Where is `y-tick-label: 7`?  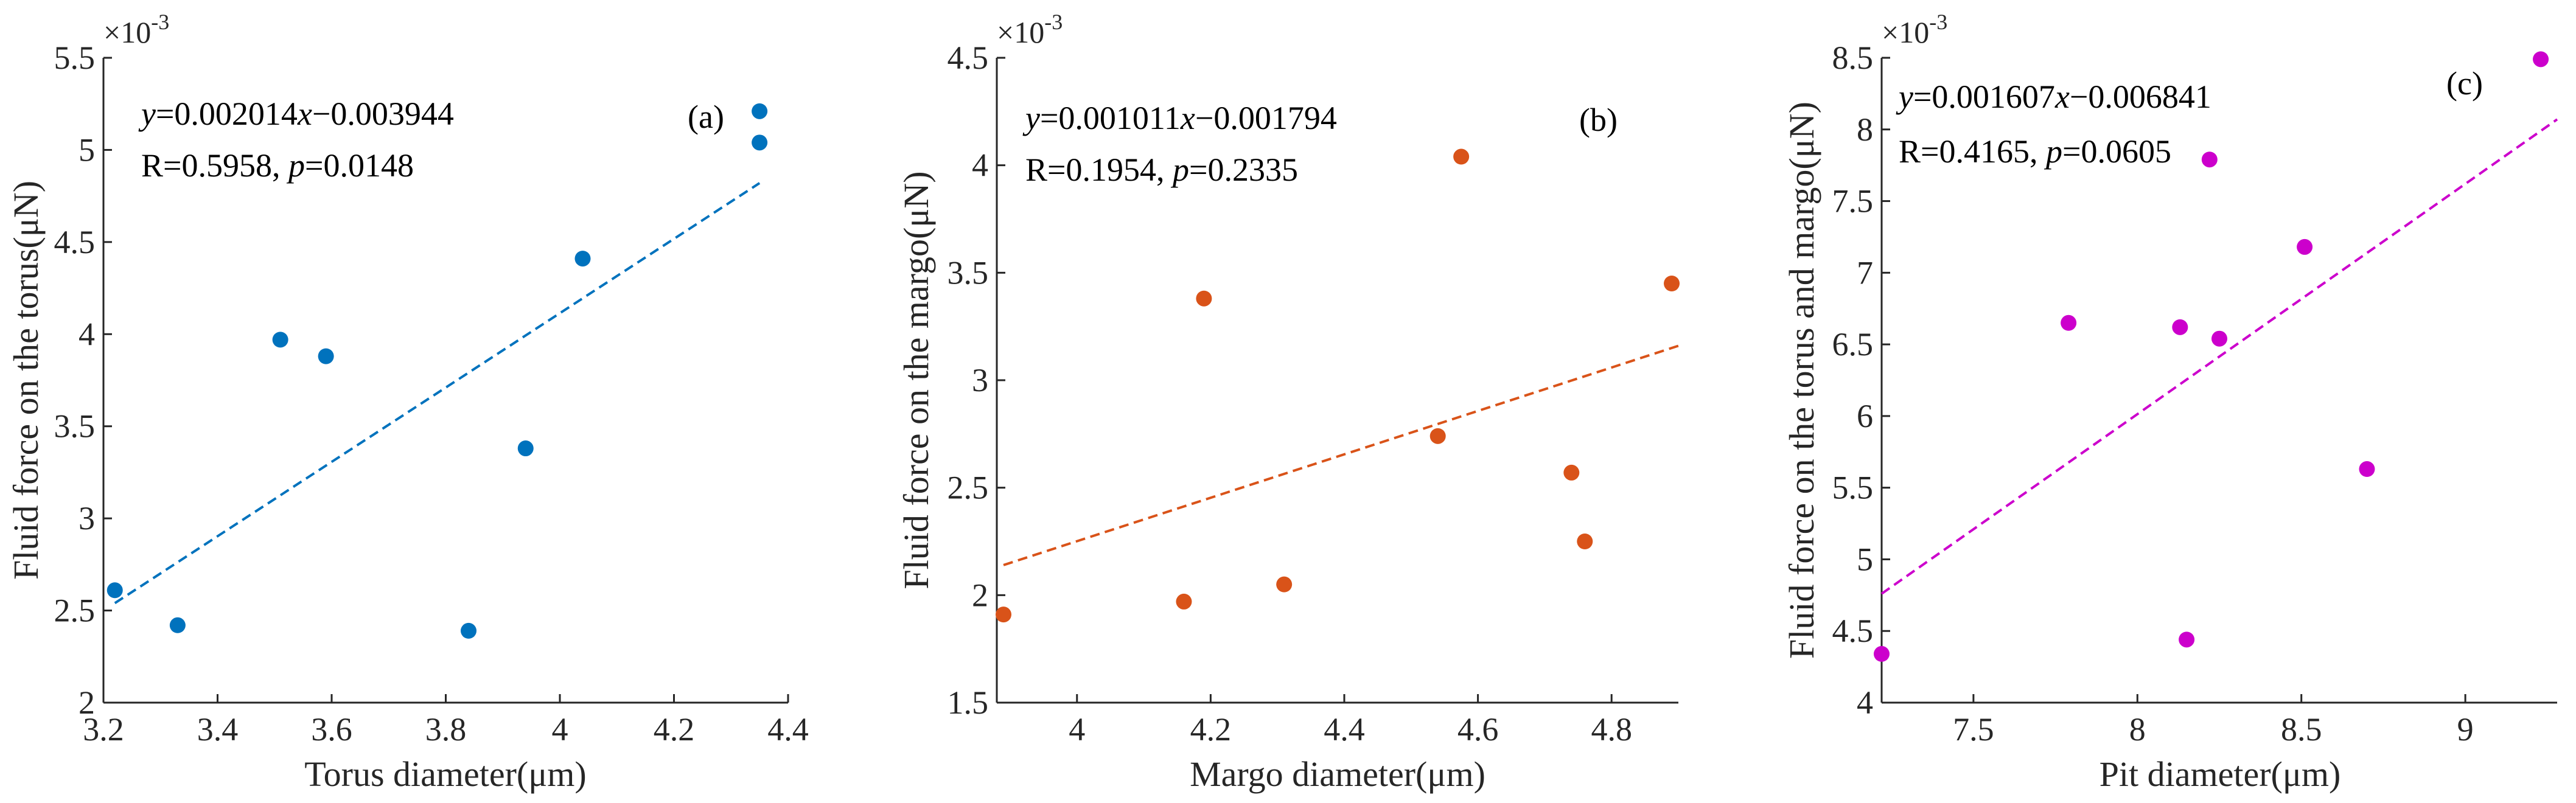 y-tick-label: 7 is located at coordinates (1865, 272).